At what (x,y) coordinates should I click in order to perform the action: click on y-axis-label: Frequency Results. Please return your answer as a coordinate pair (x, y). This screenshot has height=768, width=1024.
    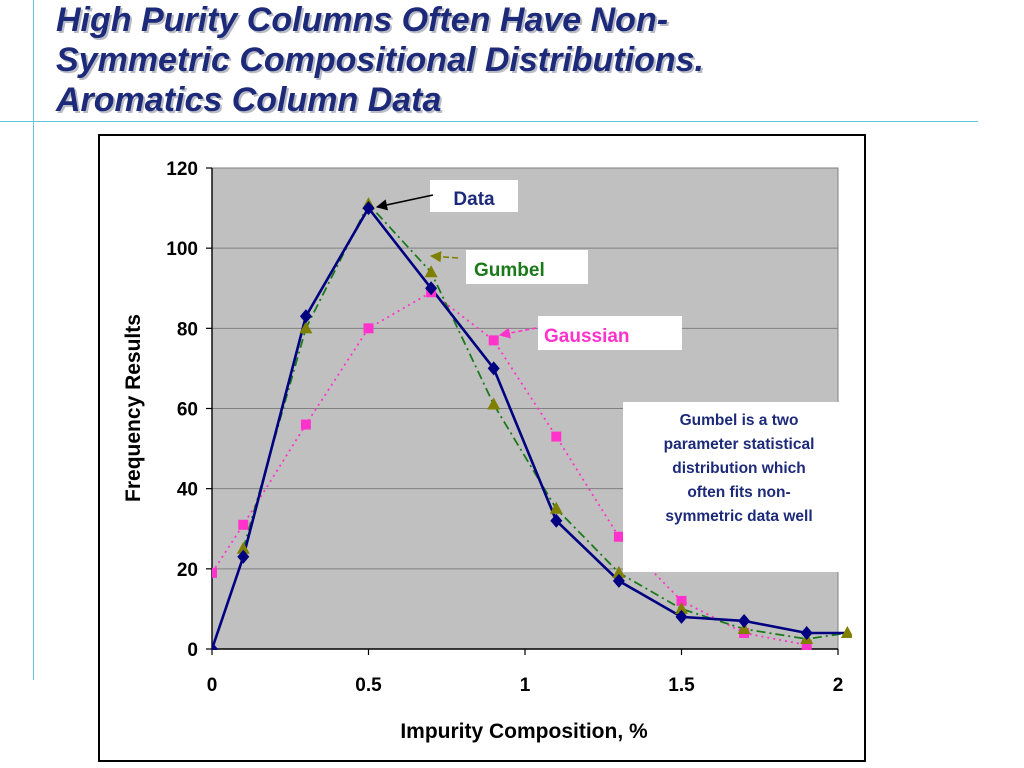
    Looking at the image, I should click on (133, 408).